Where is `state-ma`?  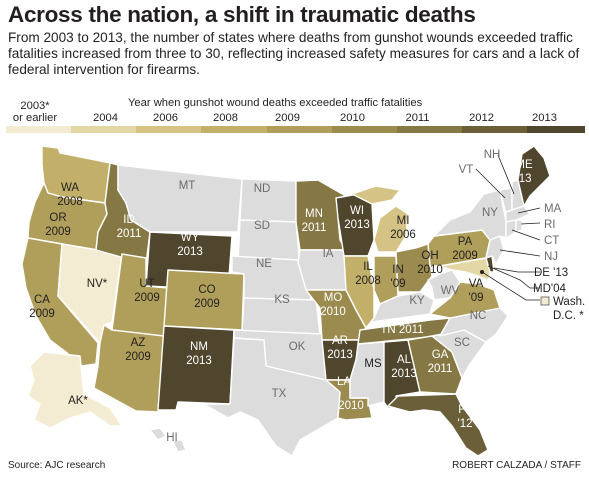
state-ma is located at coordinates (518, 214).